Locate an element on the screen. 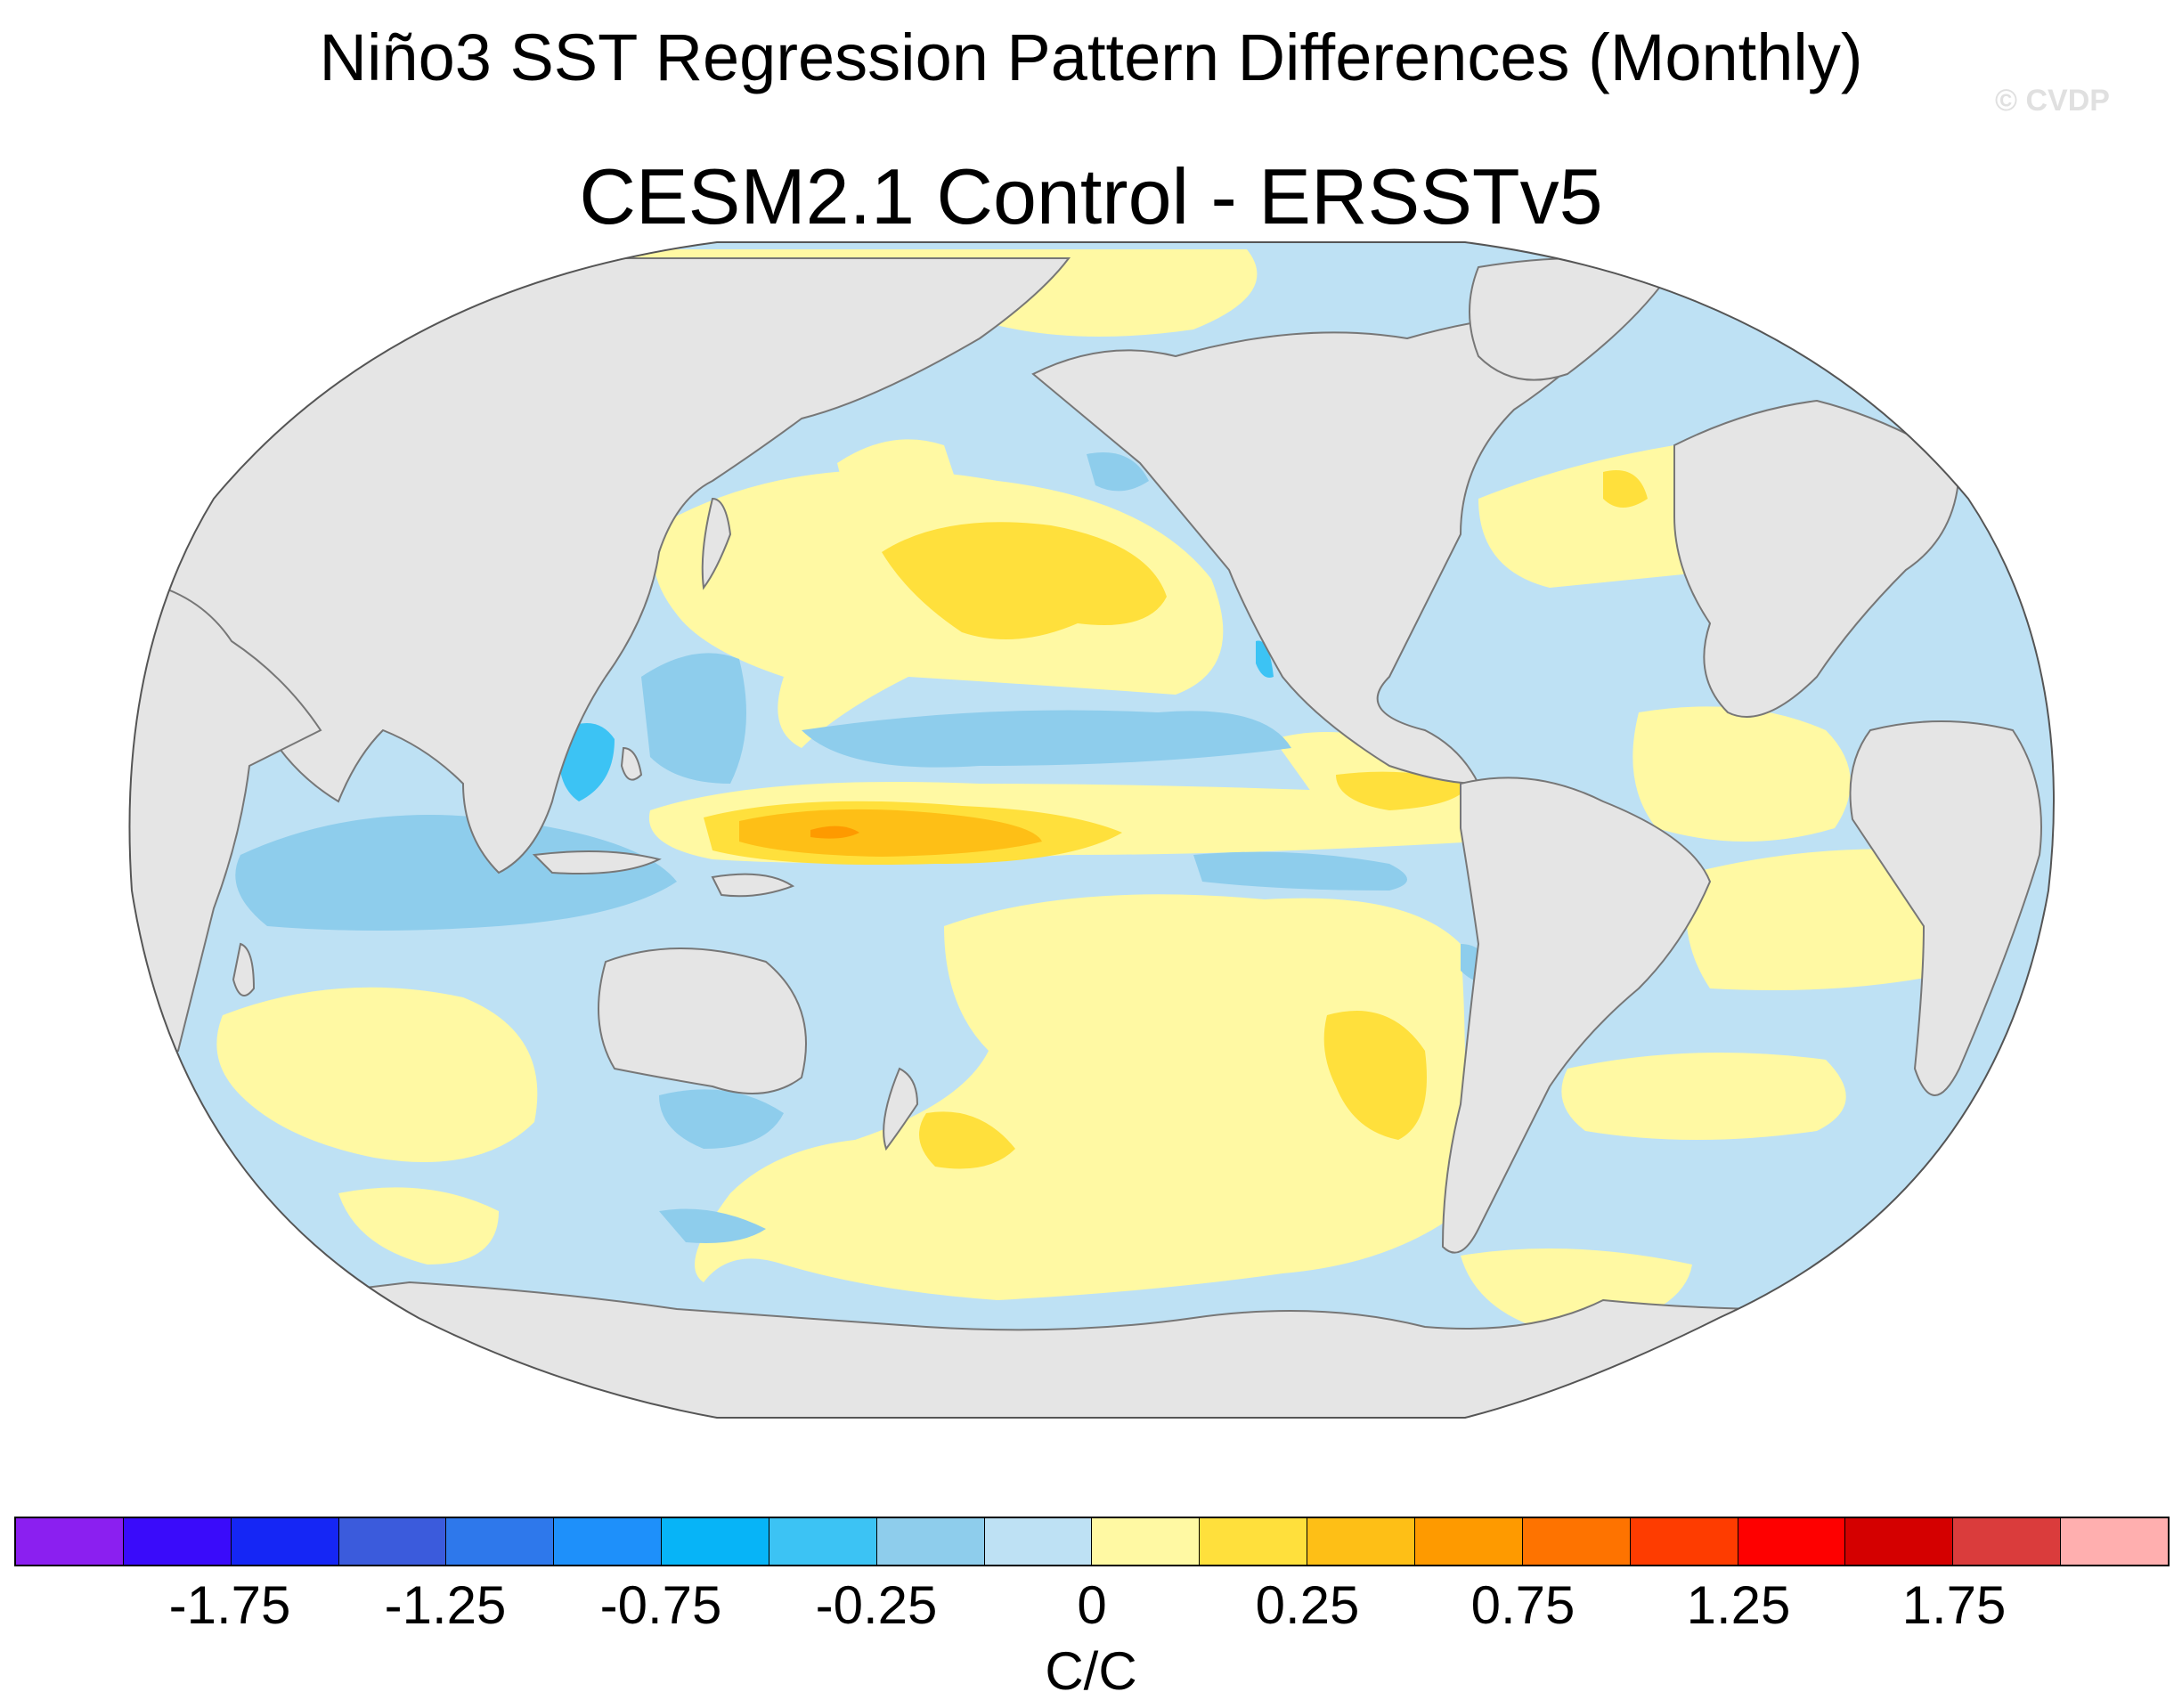  positive-anomaly-strong is located at coordinates (890, 833).